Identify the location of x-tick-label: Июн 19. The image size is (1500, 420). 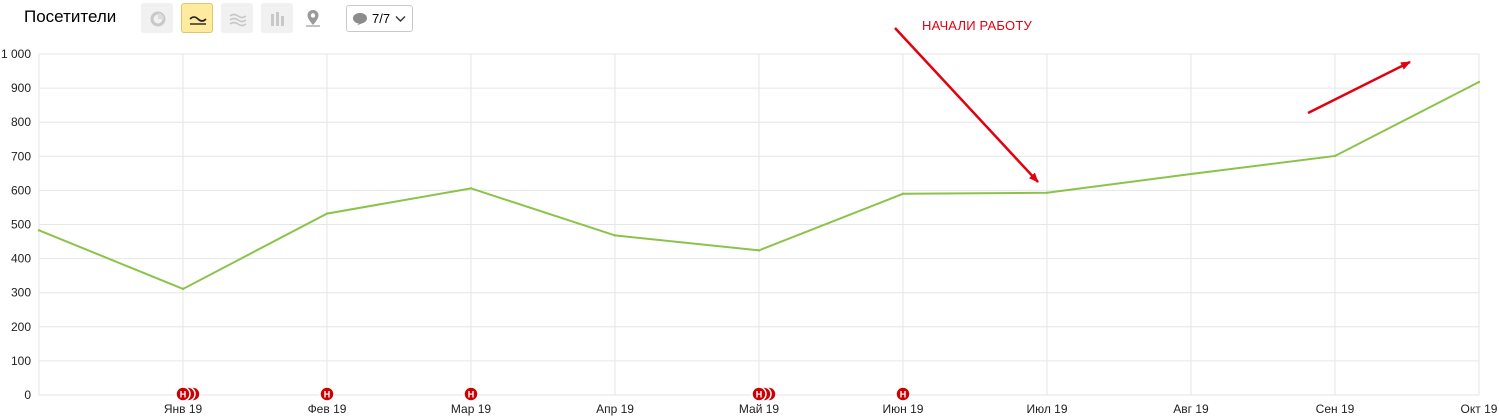
(903, 409).